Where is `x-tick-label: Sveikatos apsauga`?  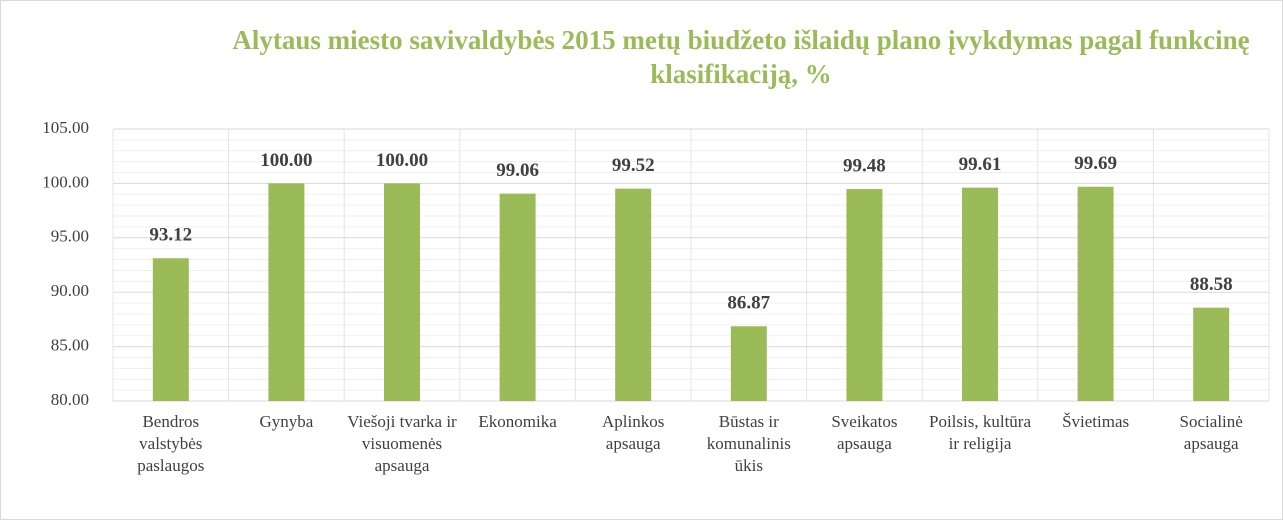 x-tick-label: Sveikatos apsauga is located at coordinates (864, 432).